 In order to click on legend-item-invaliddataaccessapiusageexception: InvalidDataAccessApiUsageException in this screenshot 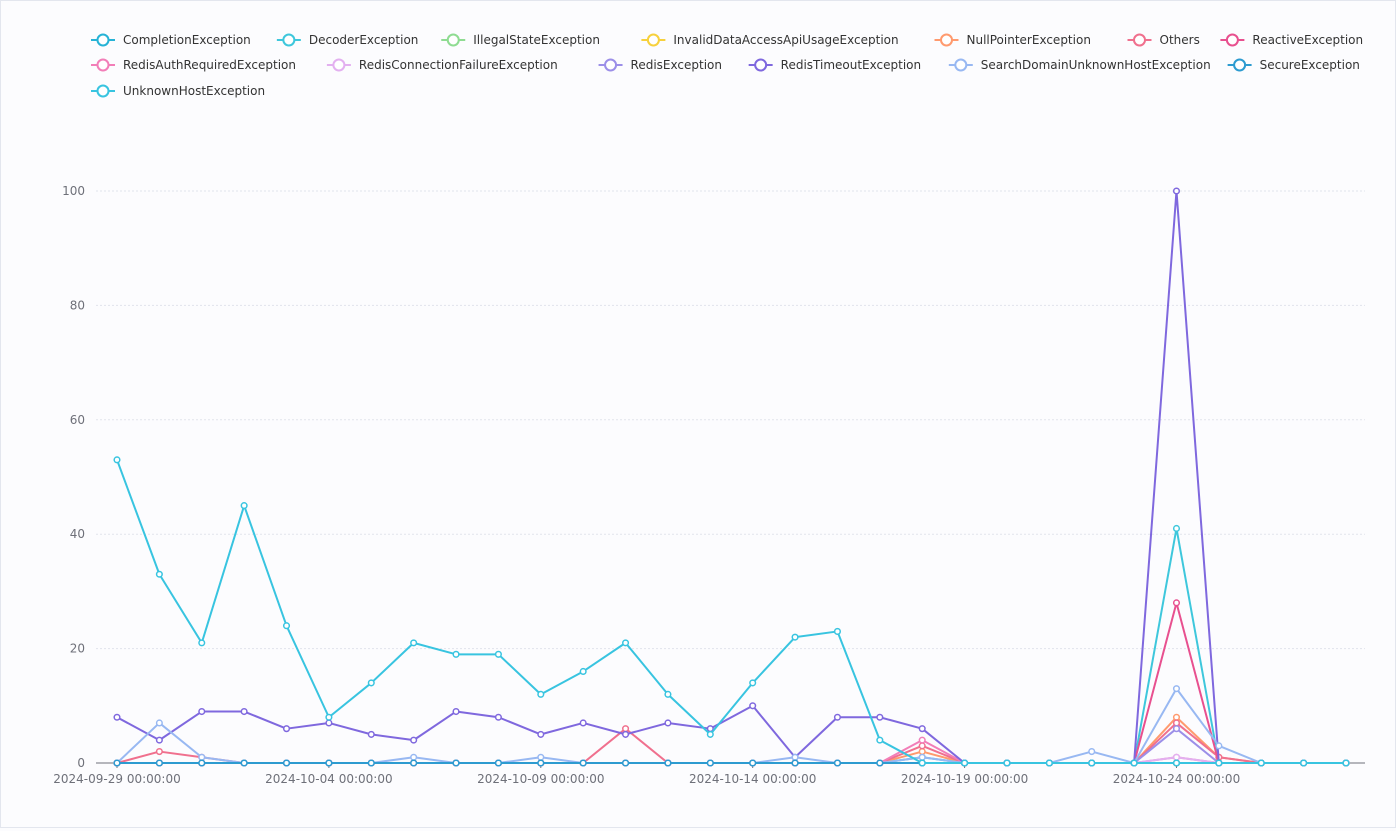, I will do `click(770, 40)`.